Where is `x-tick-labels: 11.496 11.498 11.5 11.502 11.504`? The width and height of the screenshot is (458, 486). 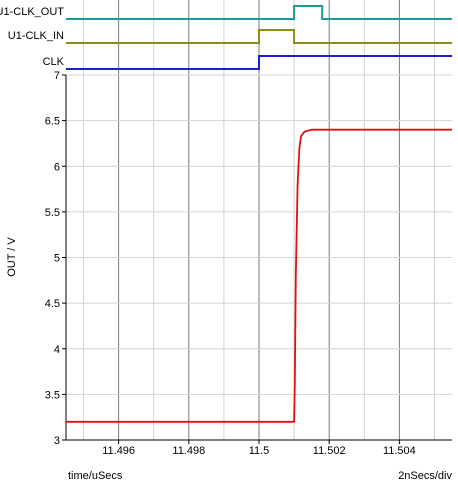 x-tick-labels: 11.496 11.498 11.5 11.502 11.504 is located at coordinates (259, 451).